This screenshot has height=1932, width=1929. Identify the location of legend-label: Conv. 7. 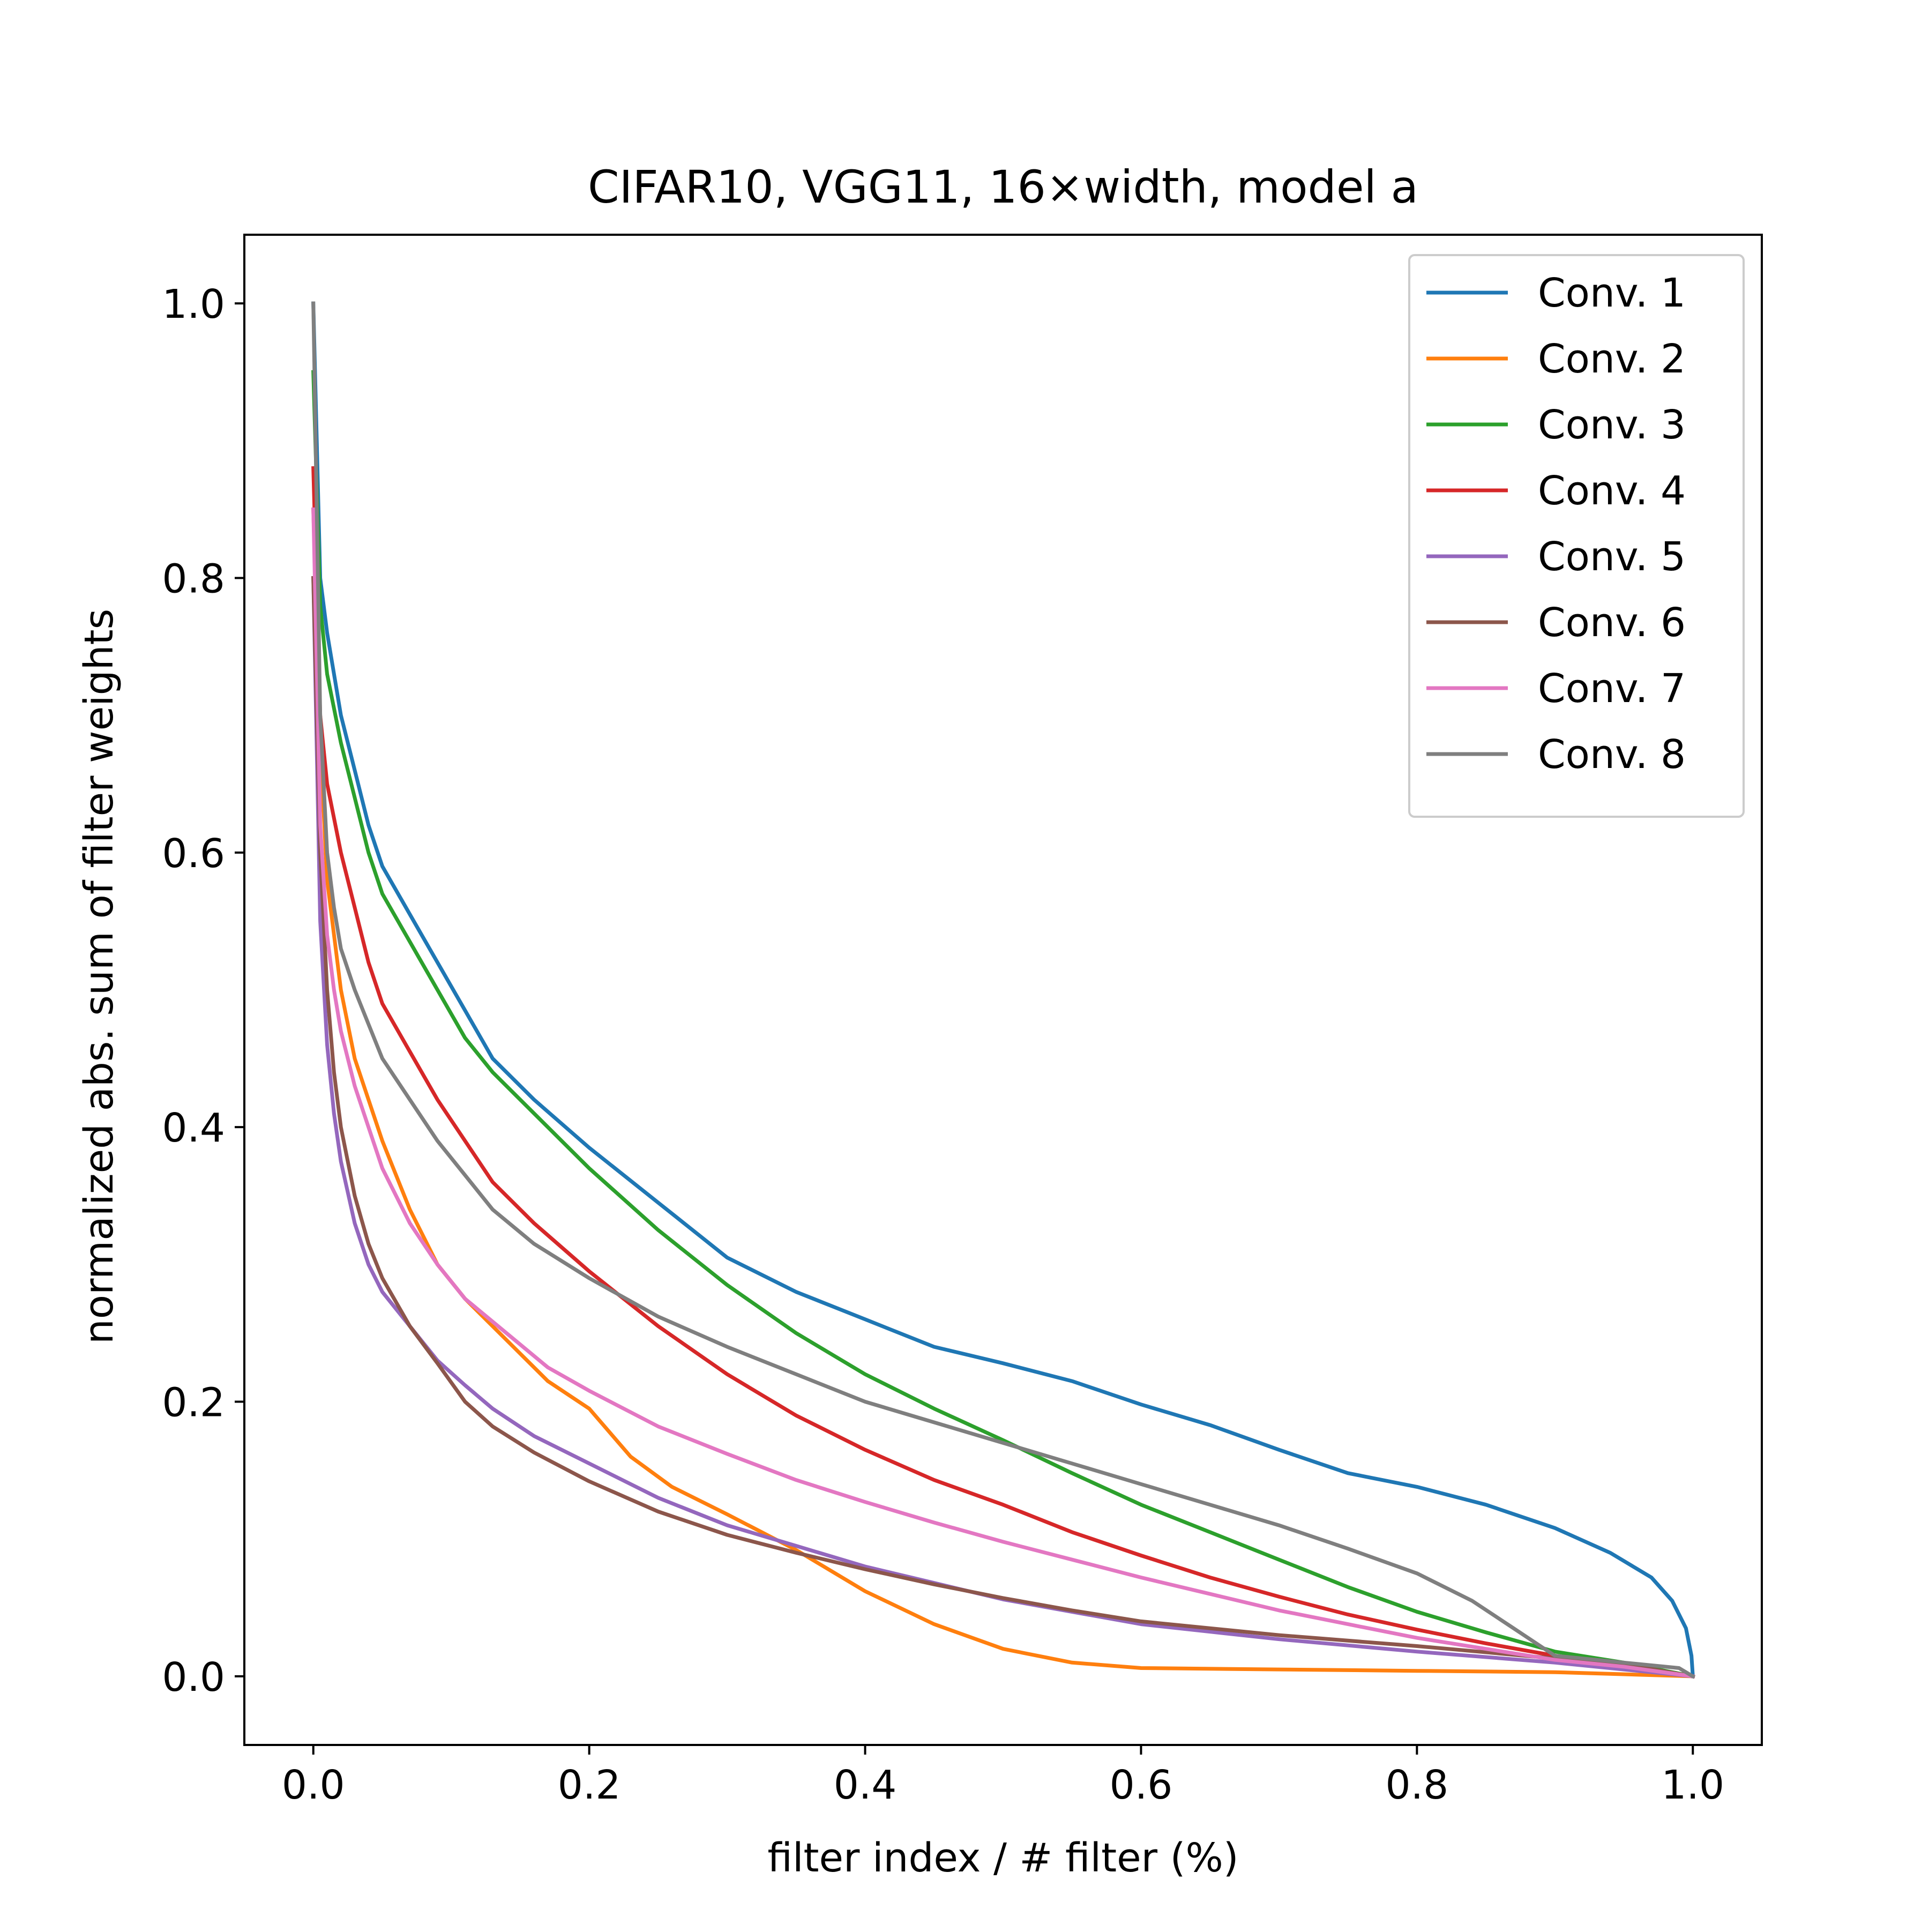
(1612, 689).